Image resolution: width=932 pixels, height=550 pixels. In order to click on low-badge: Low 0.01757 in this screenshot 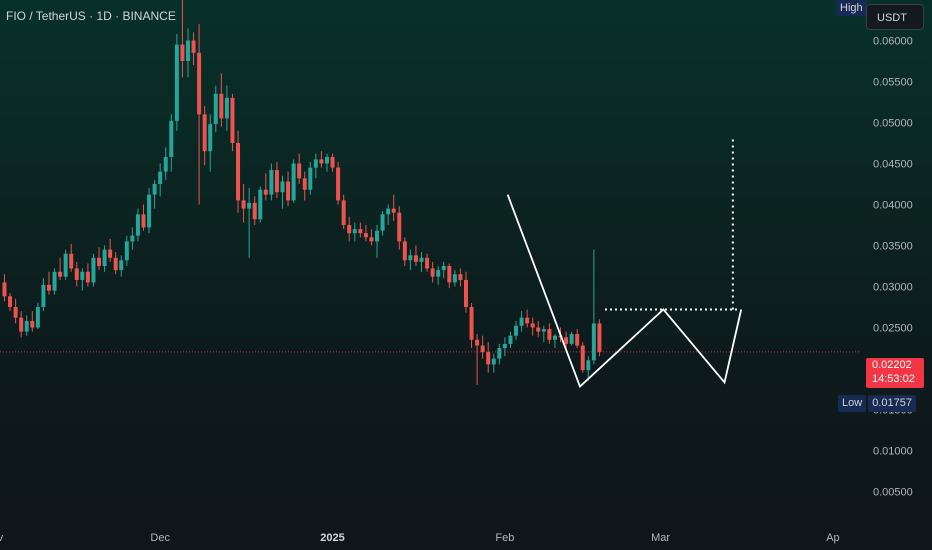, I will do `click(877, 403)`.